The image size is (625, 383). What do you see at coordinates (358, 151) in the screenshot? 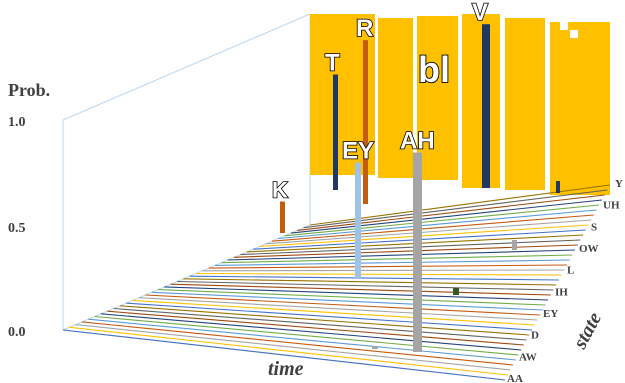
I see `peak-label: EY` at bounding box center [358, 151].